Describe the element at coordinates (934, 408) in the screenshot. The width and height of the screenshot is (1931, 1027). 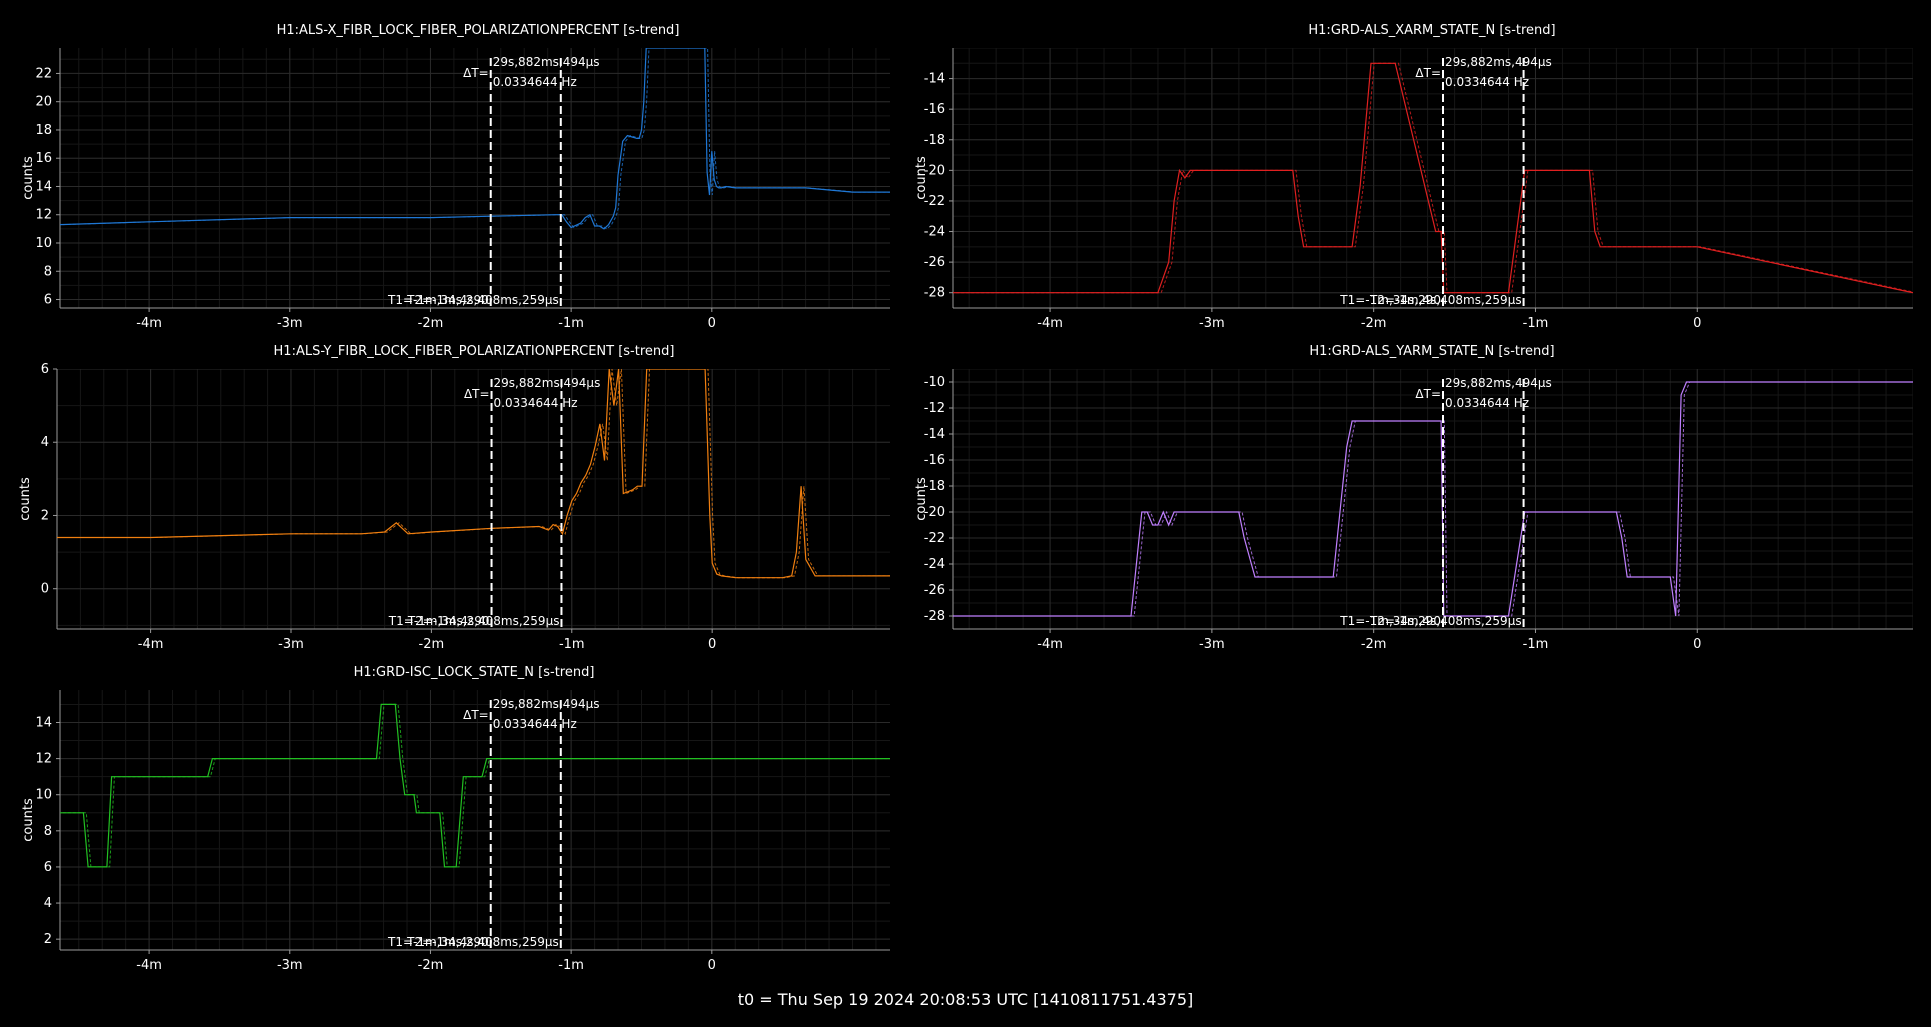
I see `y-tick-label: -12` at that location.